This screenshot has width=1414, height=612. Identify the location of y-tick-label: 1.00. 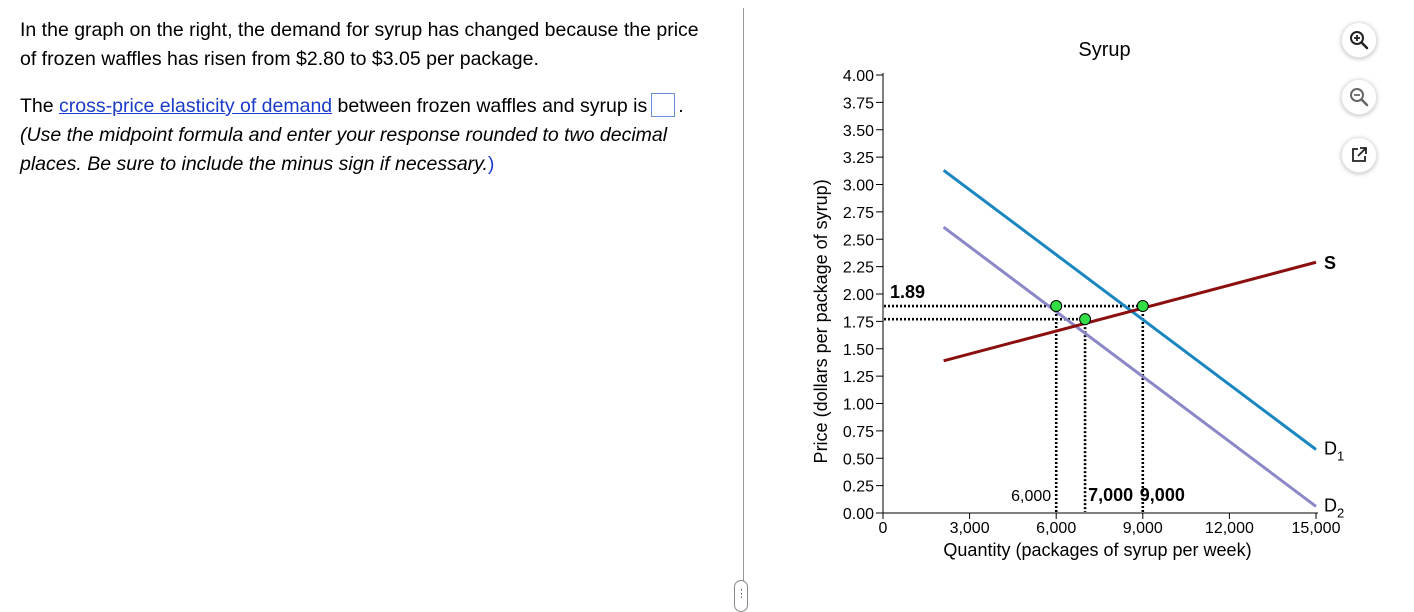
(858, 405).